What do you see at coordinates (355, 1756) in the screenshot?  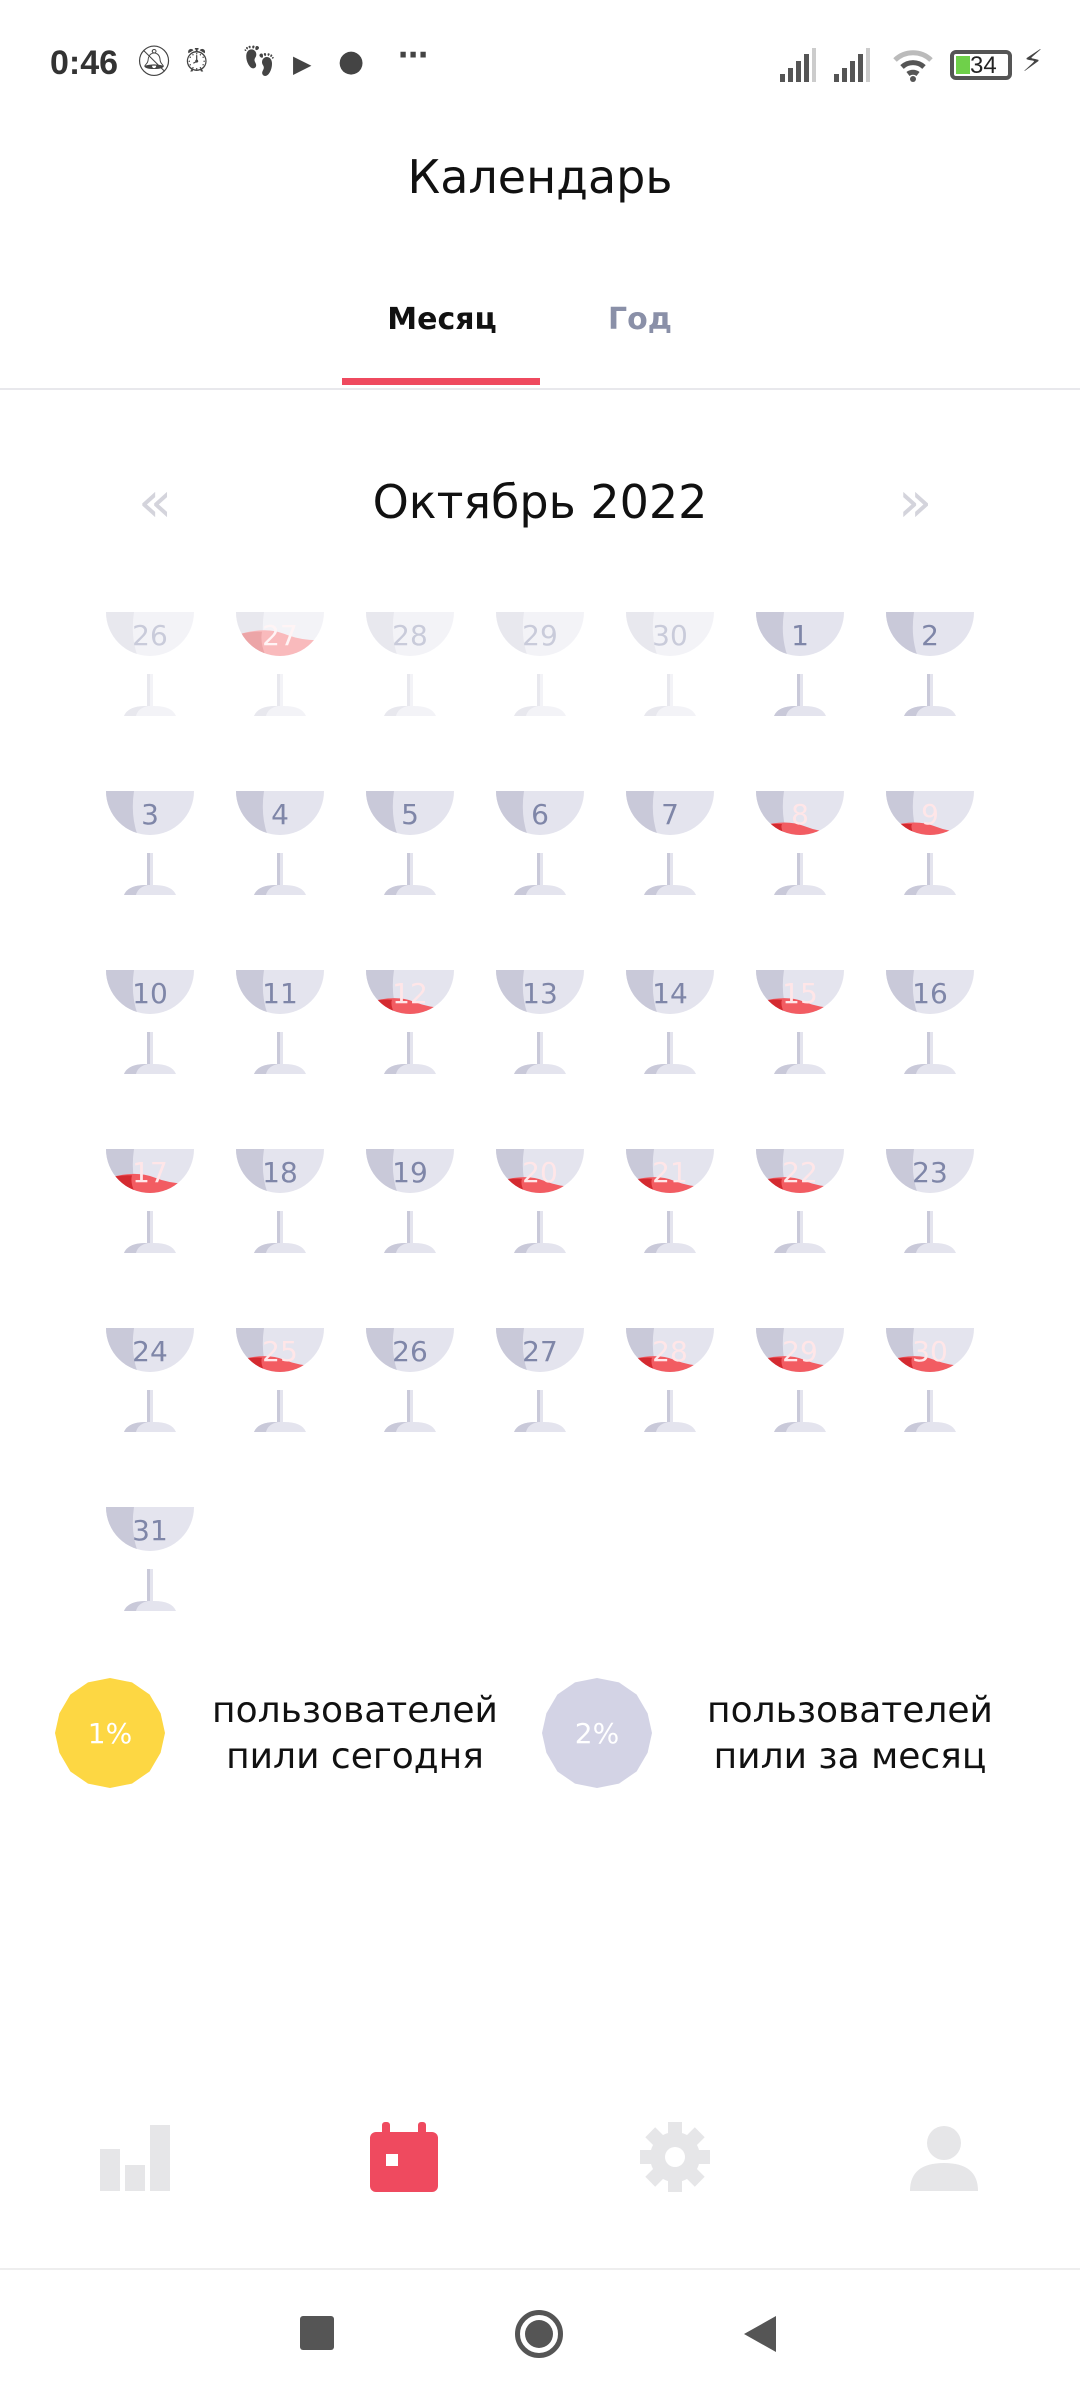 I see `today-label-line2: пили сегодня` at bounding box center [355, 1756].